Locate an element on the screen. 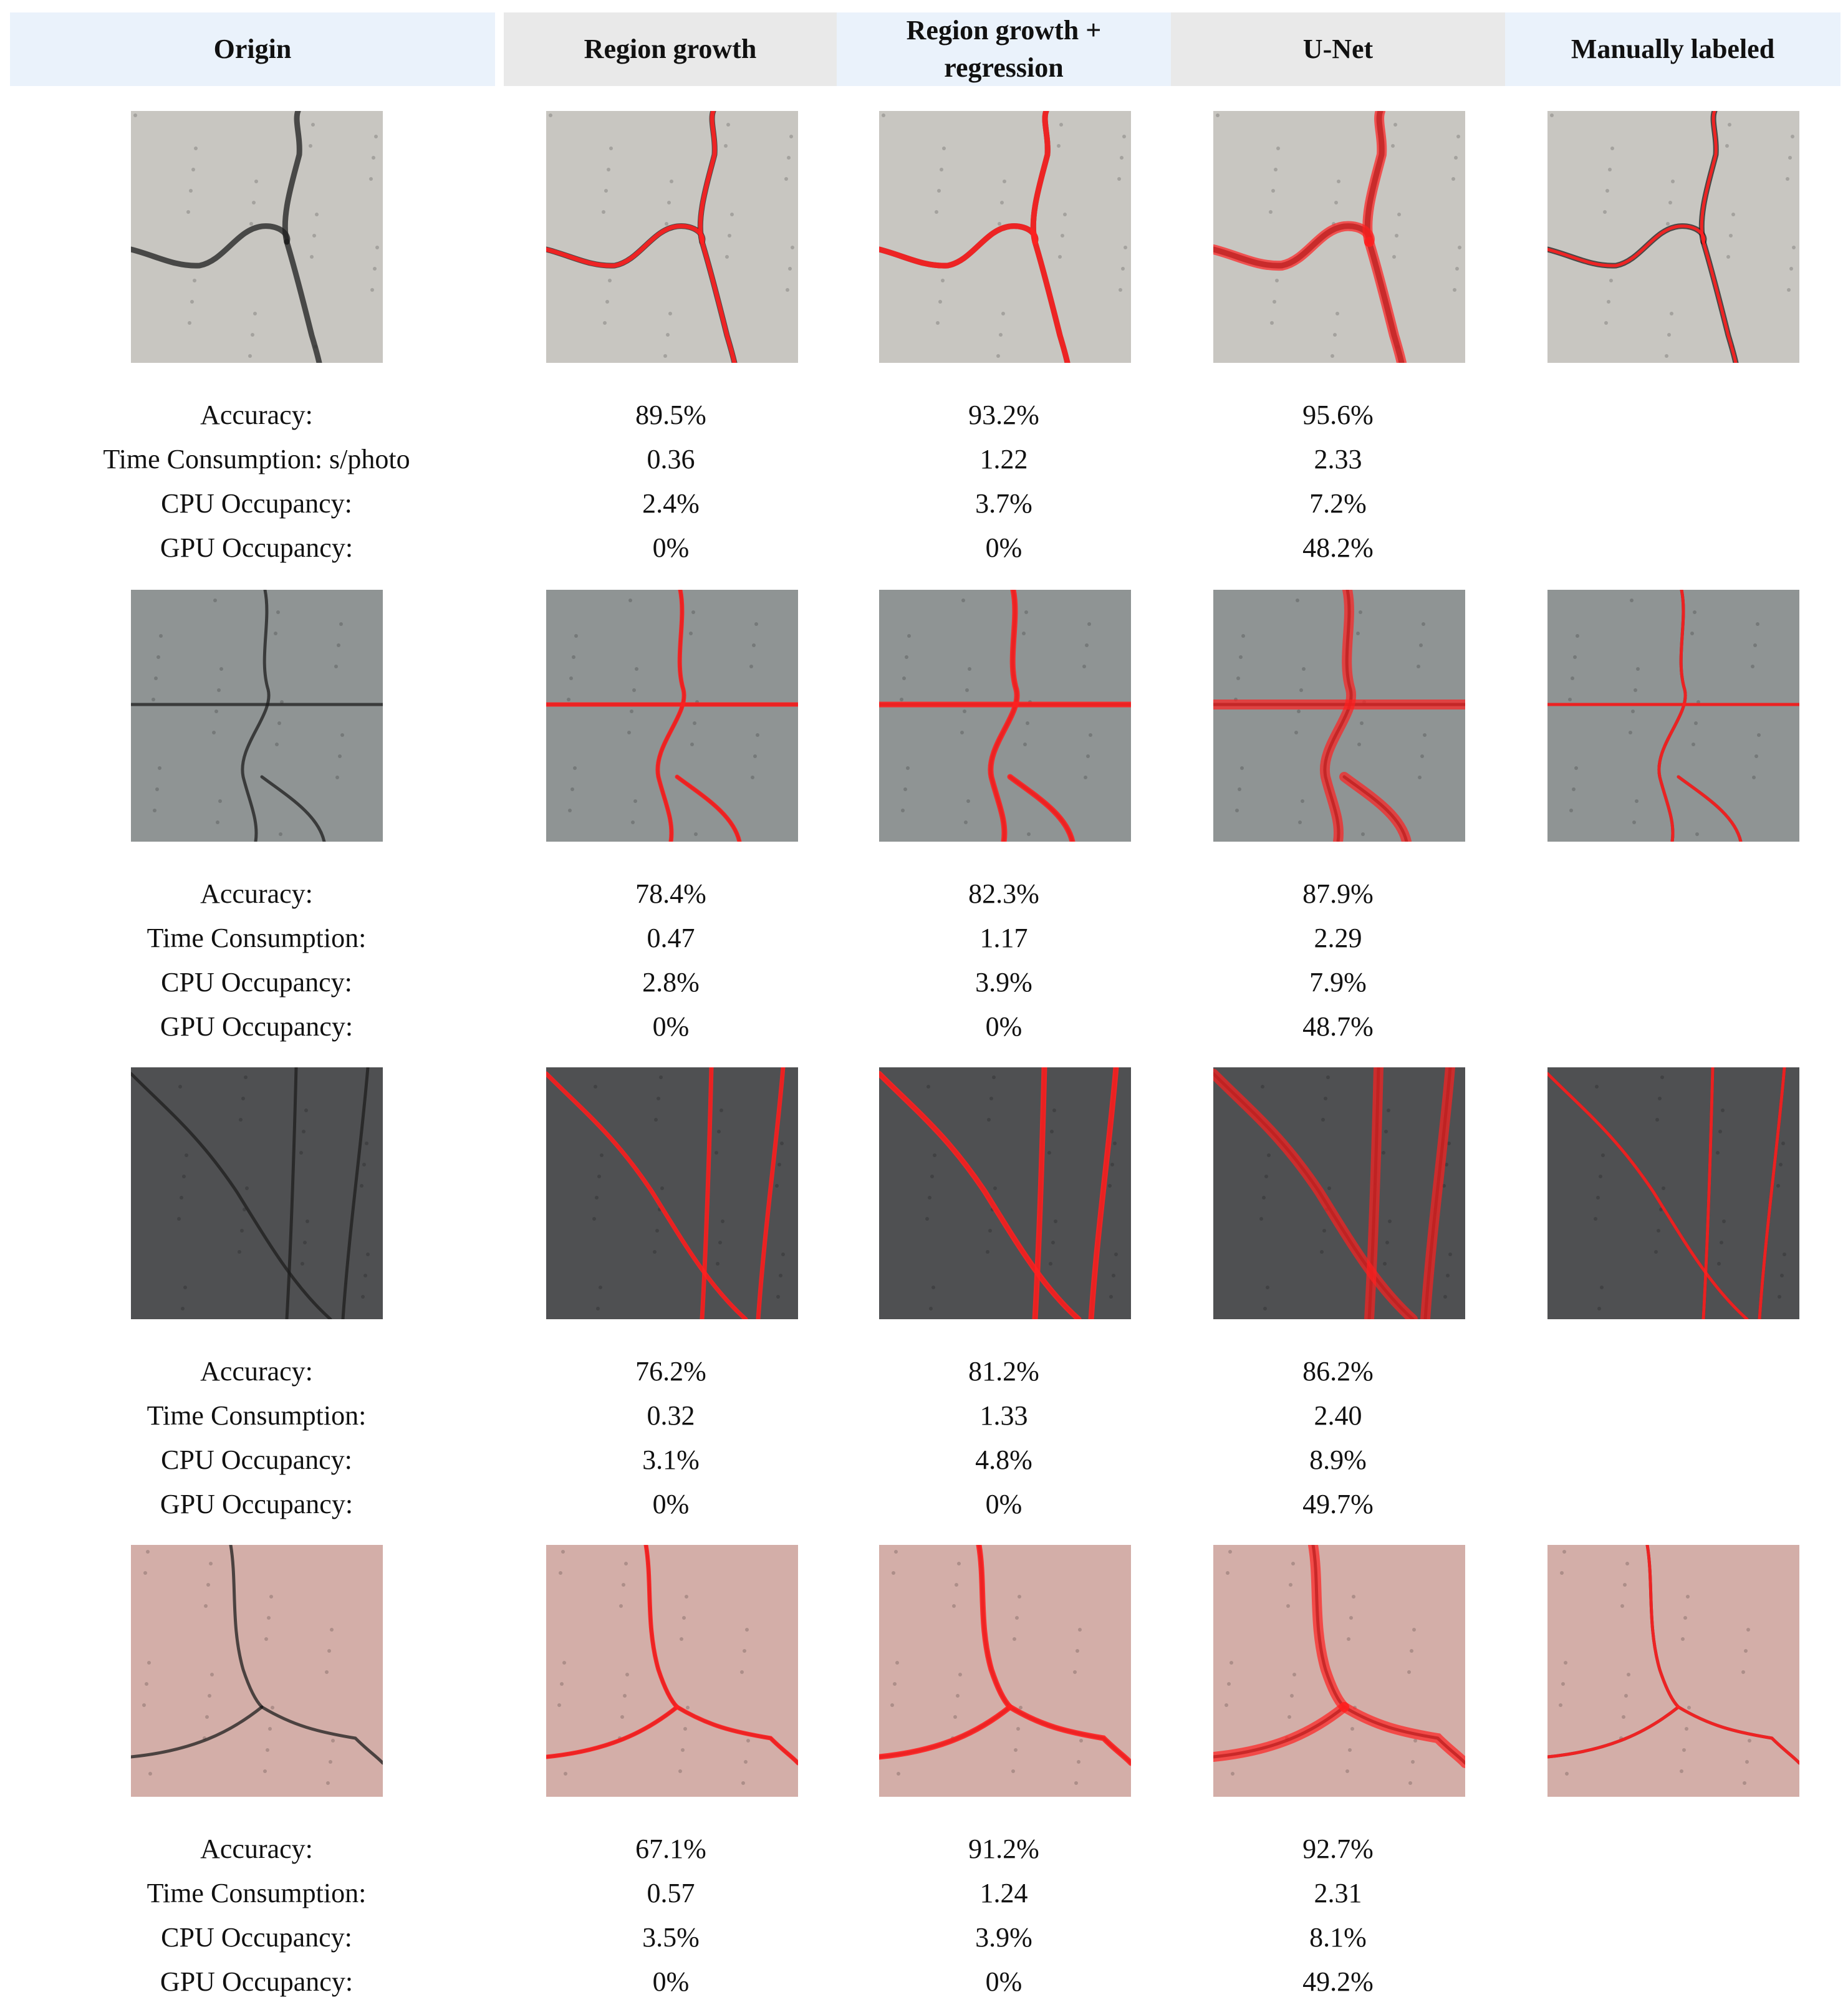 The width and height of the screenshot is (1848, 2010). metric-row: GPU Occupancy: 0% 0% 48.7% is located at coordinates (924, 1026).